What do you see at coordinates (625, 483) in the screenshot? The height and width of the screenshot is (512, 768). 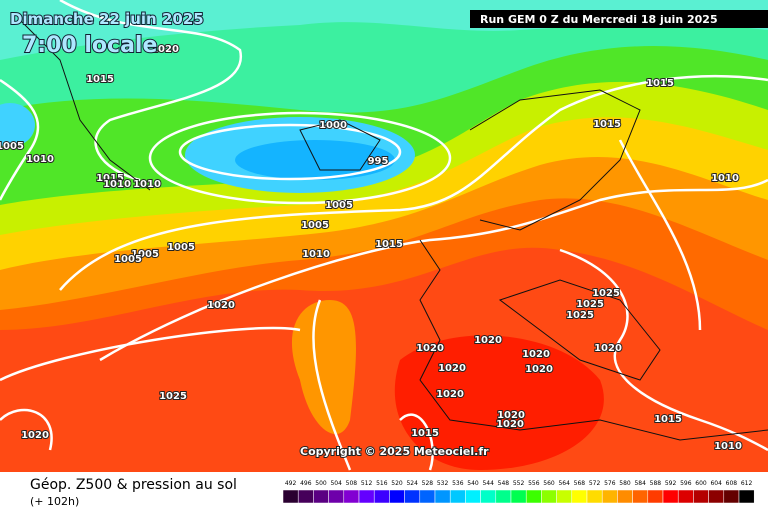 I see `scale-label: 580` at bounding box center [625, 483].